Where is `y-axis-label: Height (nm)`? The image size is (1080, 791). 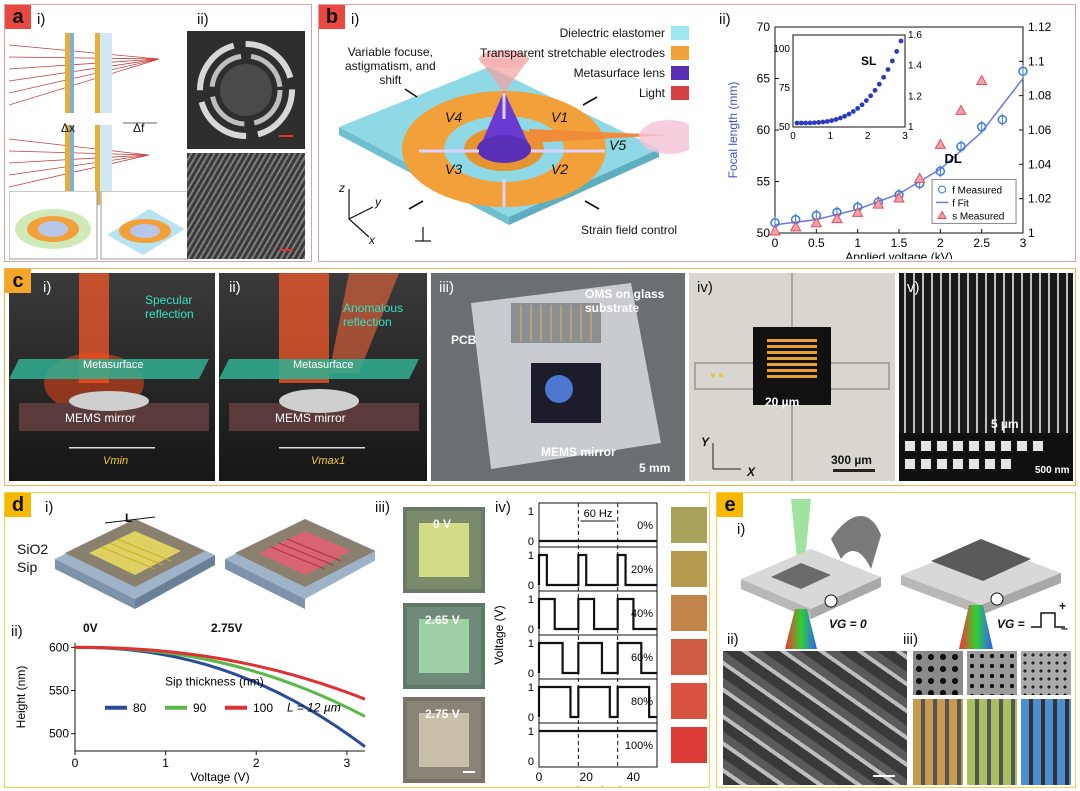 y-axis-label: Height (nm) is located at coordinates (21, 697).